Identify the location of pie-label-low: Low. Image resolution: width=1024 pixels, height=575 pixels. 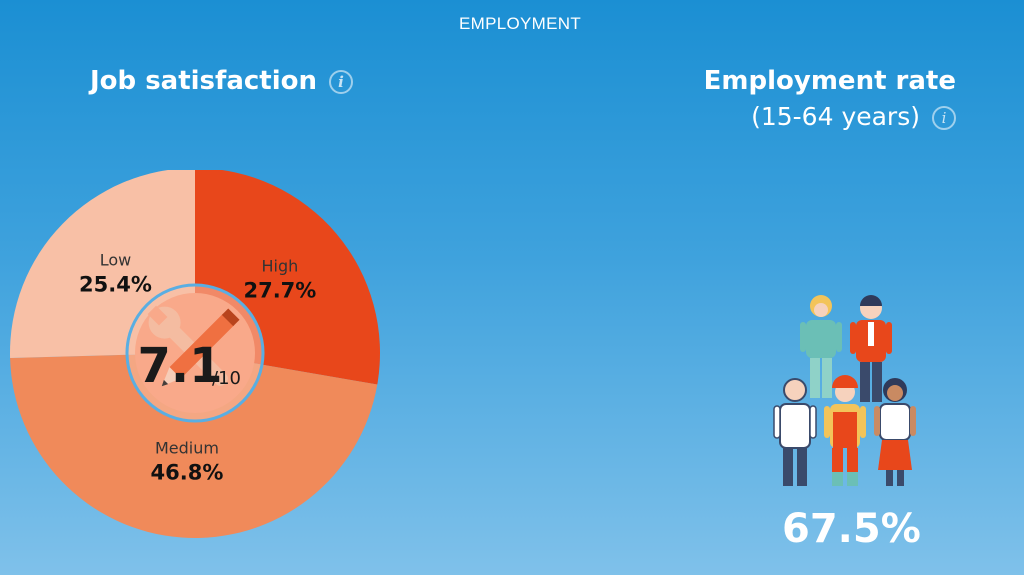
(116, 260).